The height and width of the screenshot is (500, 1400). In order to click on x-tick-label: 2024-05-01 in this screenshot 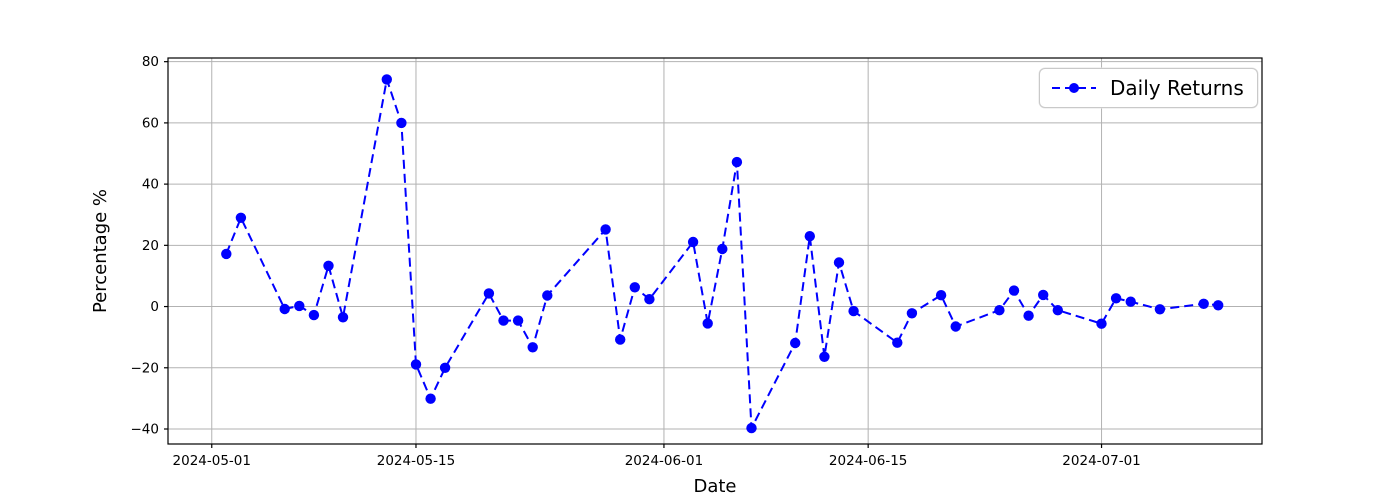, I will do `click(212, 461)`.